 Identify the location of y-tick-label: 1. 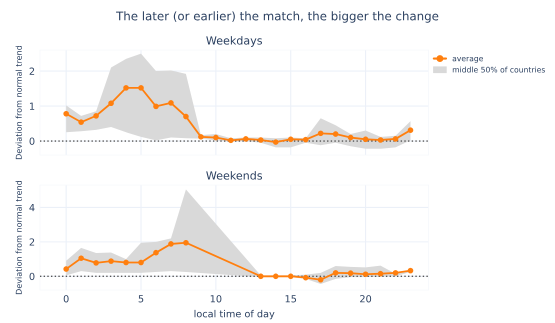
(32, 106).